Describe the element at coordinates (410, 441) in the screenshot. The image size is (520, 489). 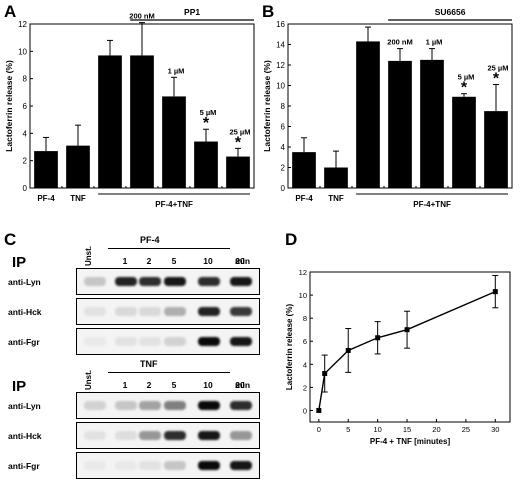
I see `x-axis-label: PF-4 + TNF [minutes]` at that location.